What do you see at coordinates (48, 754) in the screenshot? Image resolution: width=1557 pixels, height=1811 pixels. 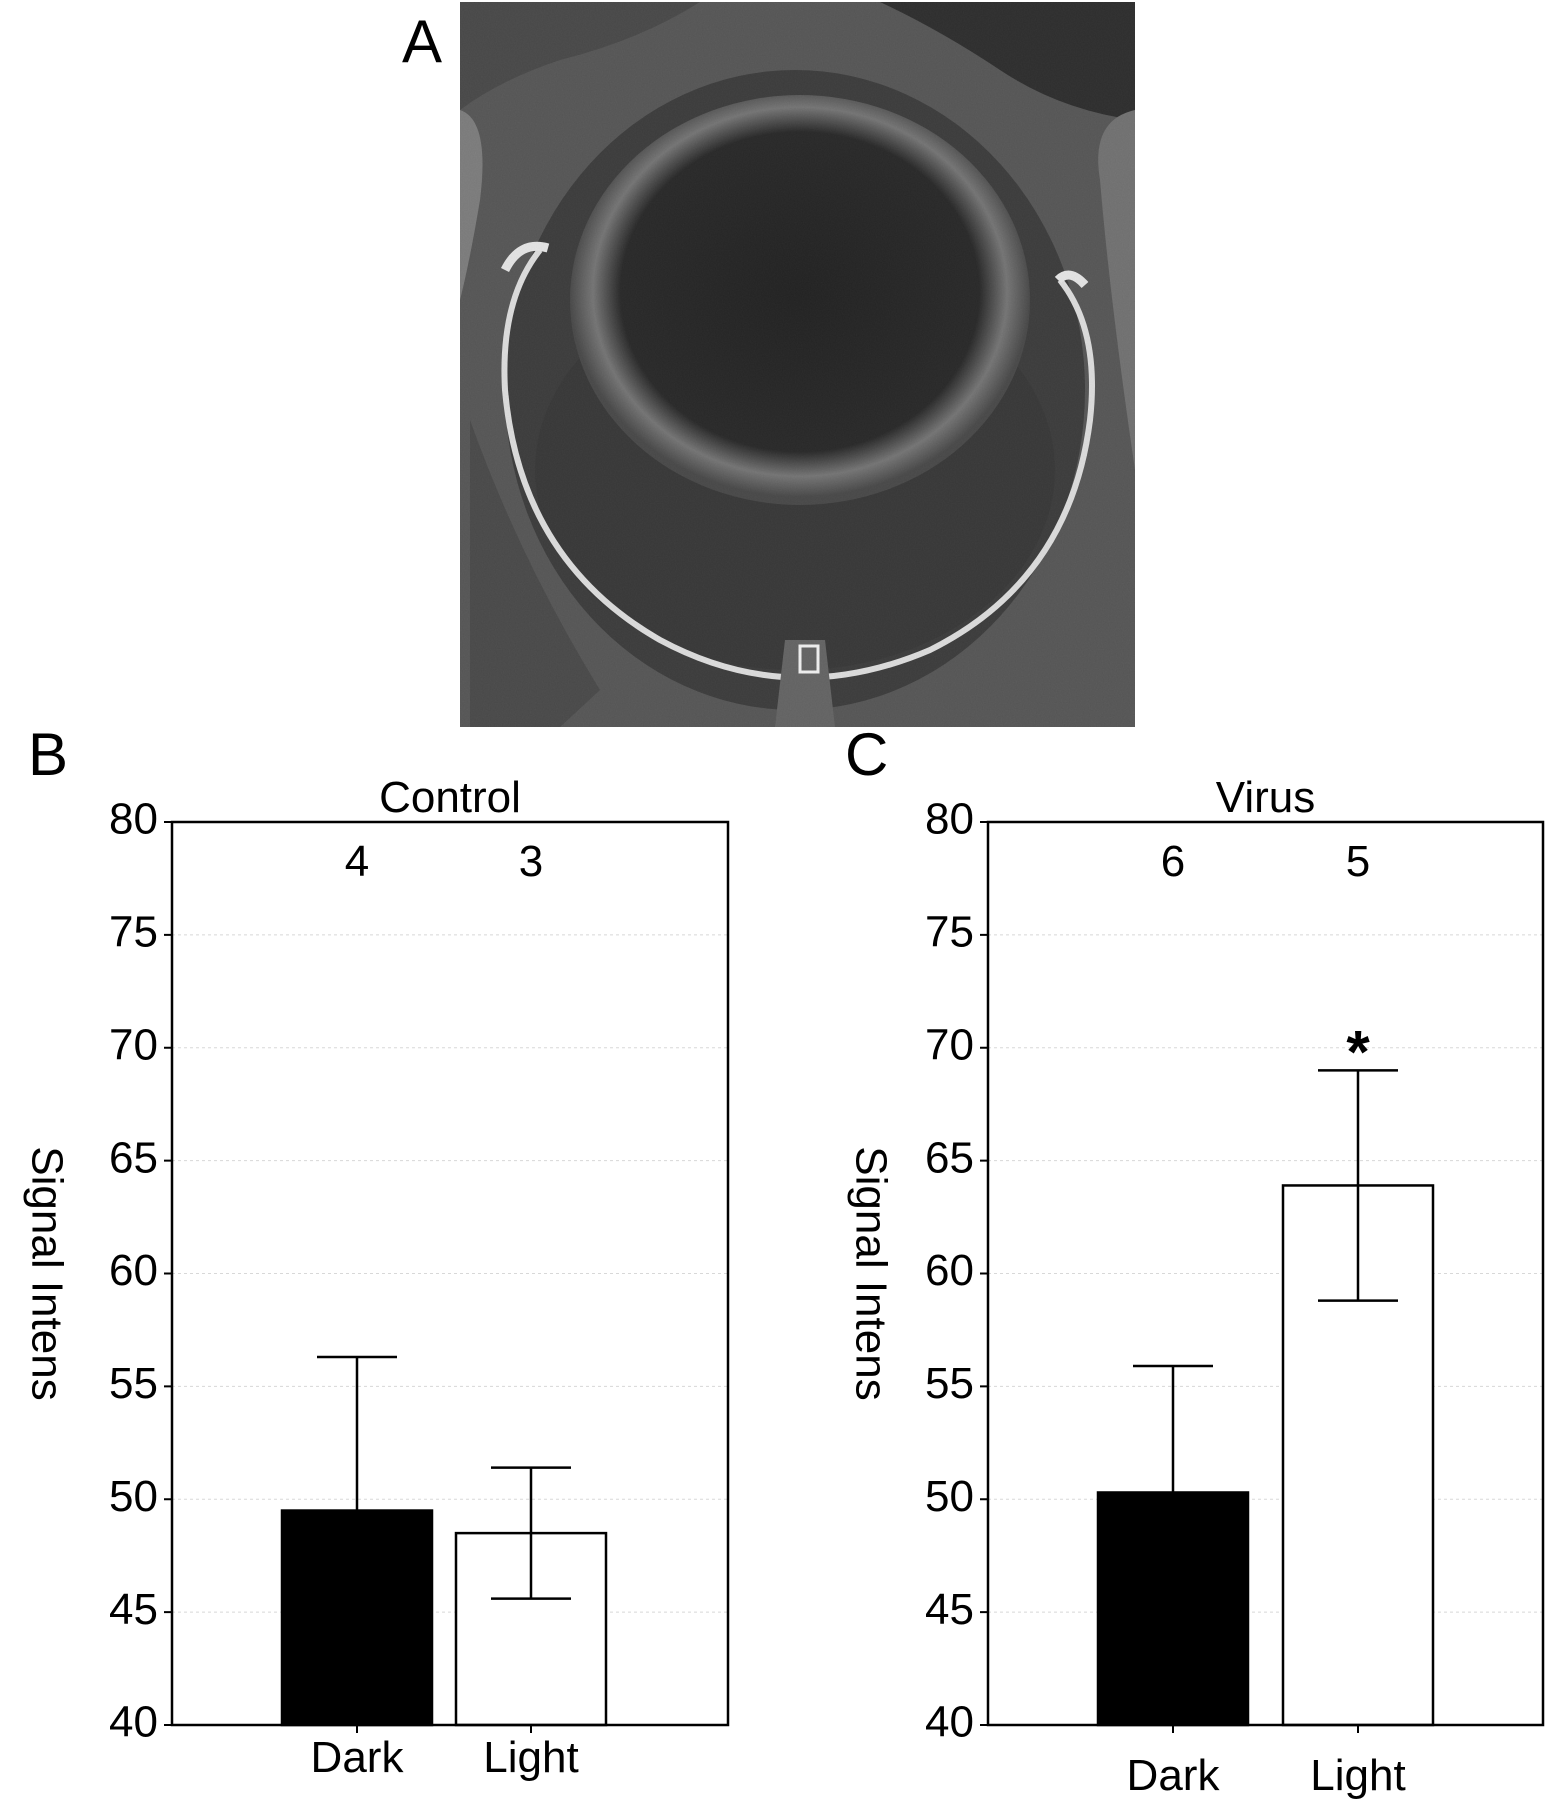 I see `panel-label-b: B` at bounding box center [48, 754].